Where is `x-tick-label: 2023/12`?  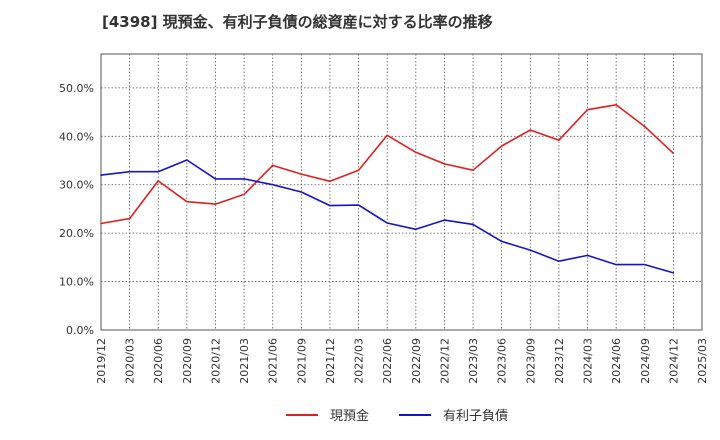
x-tick-label: 2023/12 is located at coordinates (559, 361).